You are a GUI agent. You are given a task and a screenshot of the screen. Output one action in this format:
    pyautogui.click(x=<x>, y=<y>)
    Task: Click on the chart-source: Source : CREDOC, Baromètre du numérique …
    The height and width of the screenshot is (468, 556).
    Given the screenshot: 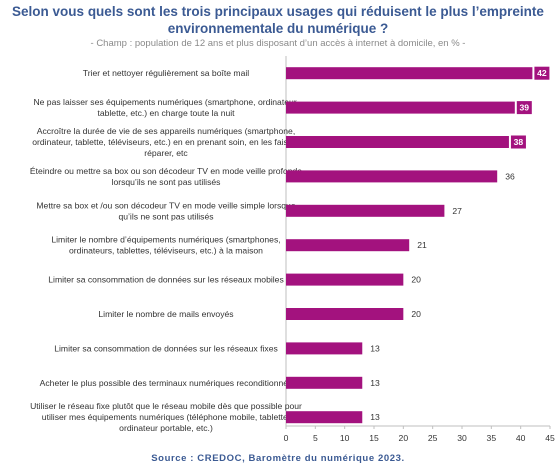 What is the action you would take?
    pyautogui.click(x=278, y=458)
    